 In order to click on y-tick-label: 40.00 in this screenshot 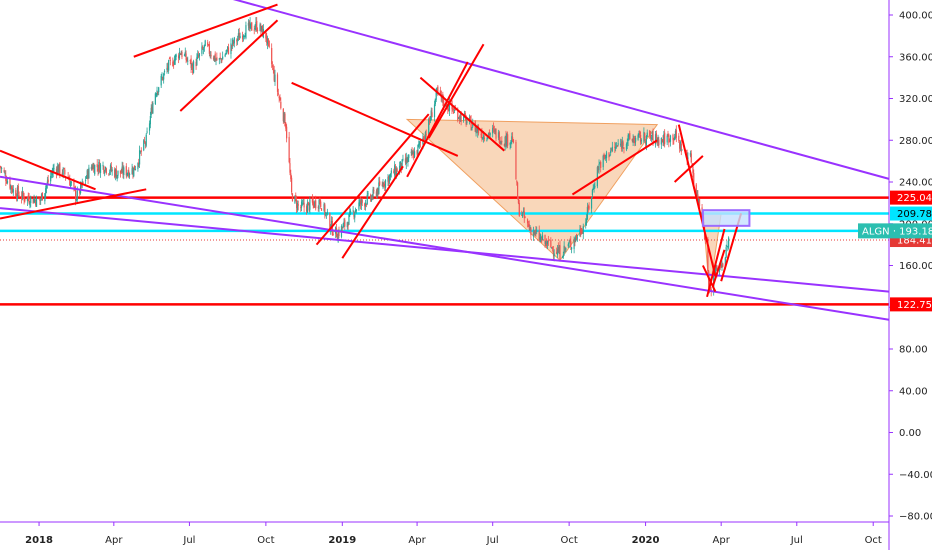, I will do `click(913, 391)`.